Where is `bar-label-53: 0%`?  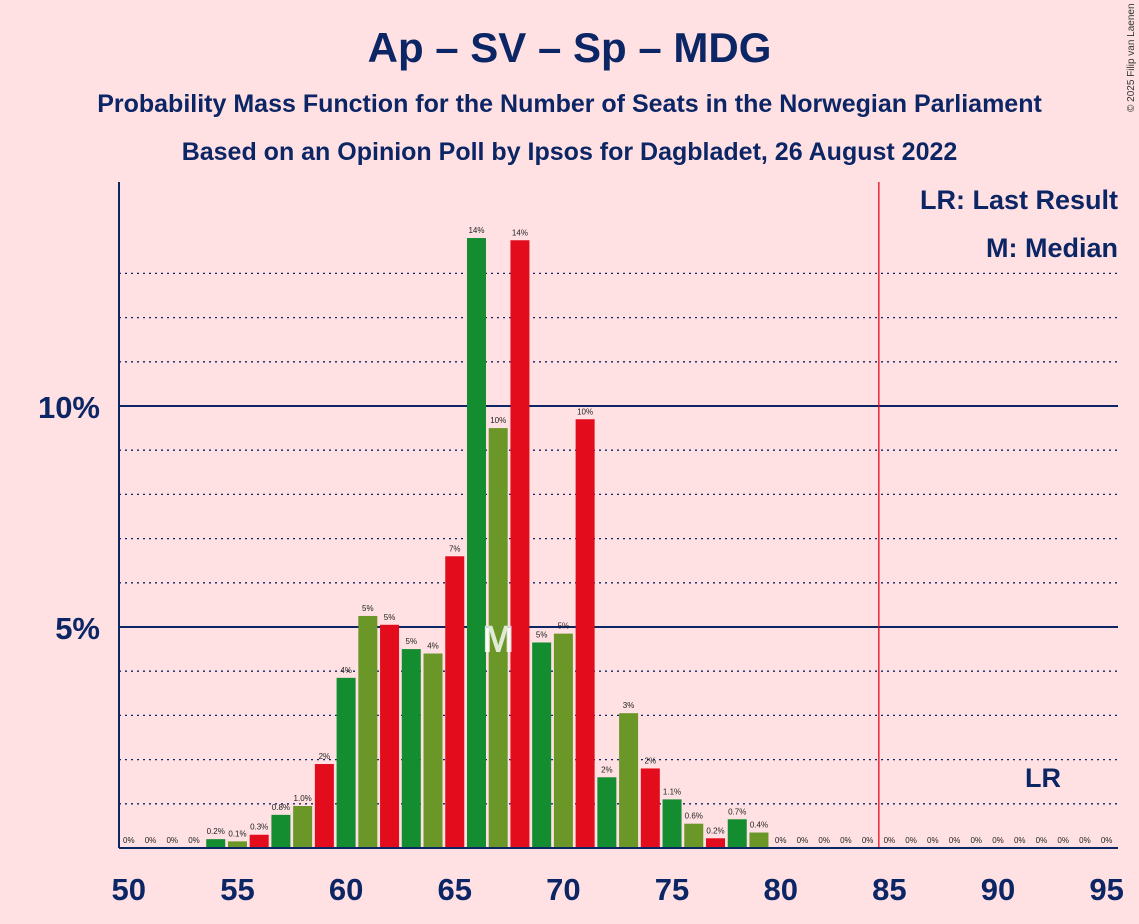 bar-label-53: 0% is located at coordinates (194, 840).